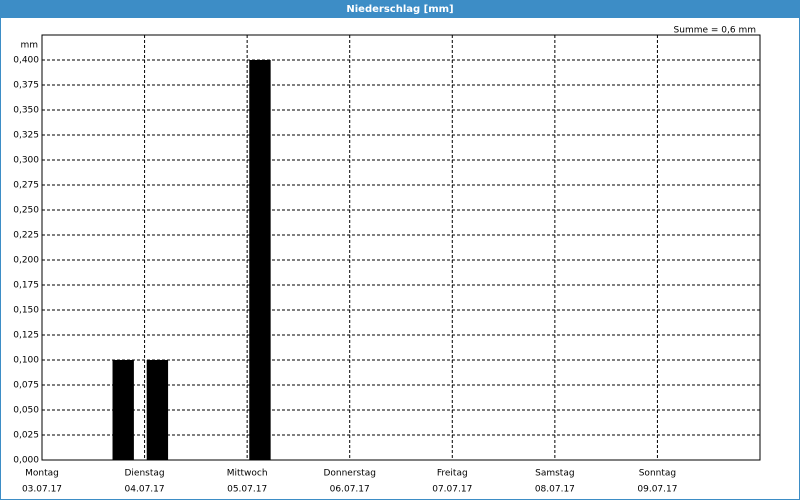  Describe the element at coordinates (26, 161) in the screenshot. I see `y-tick-label: 0,300` at that location.